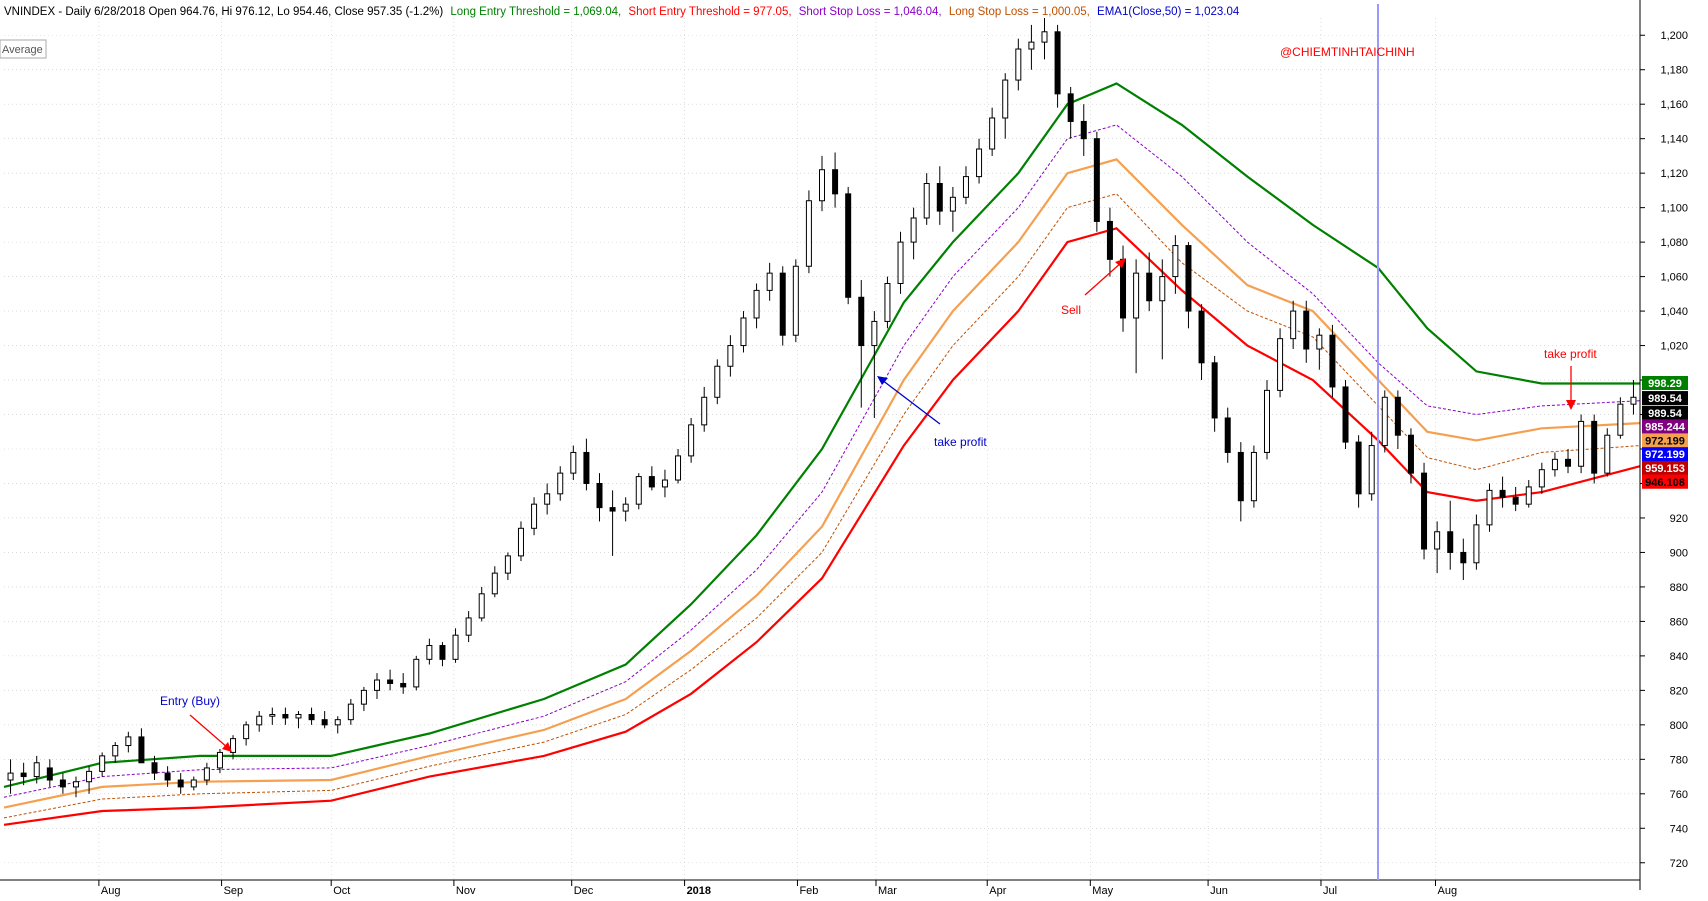 This screenshot has height=901, width=1708. Describe the element at coordinates (1679, 760) in the screenshot. I see `y-tick-label: 780` at that location.